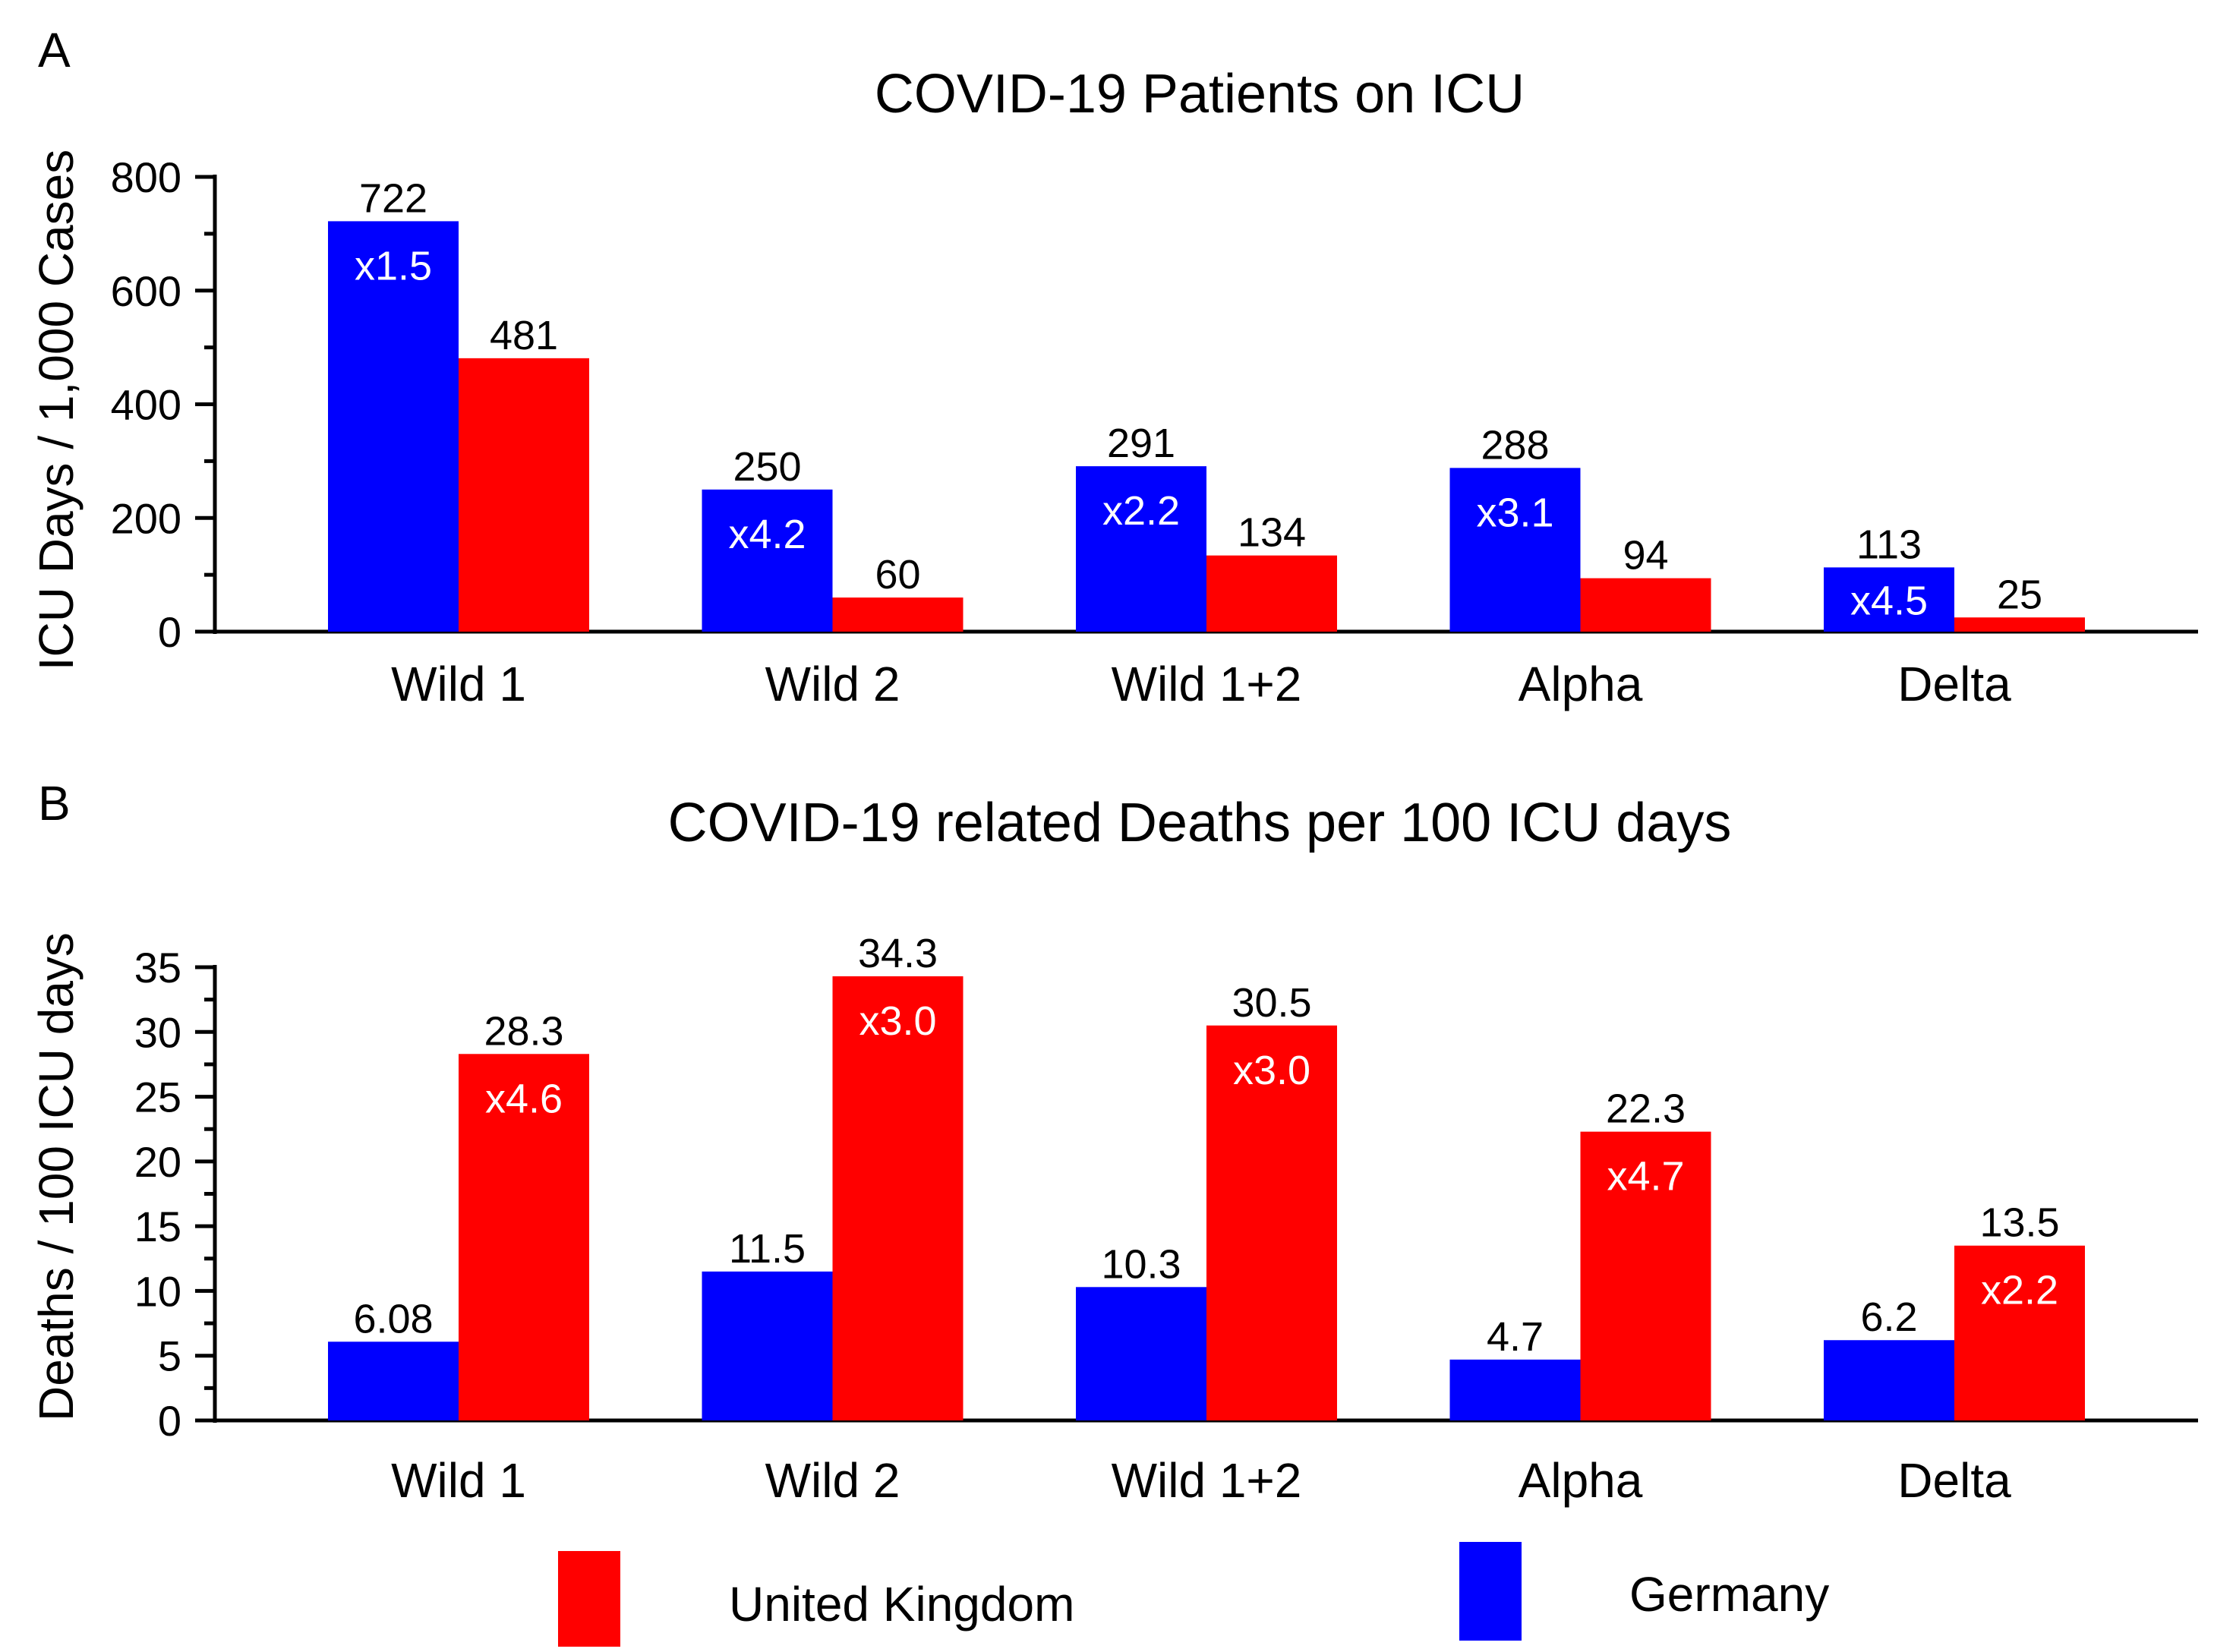 The height and width of the screenshot is (1652, 2214). Describe the element at coordinates (146, 177) in the screenshot. I see `y-tick-label: 800` at that location.